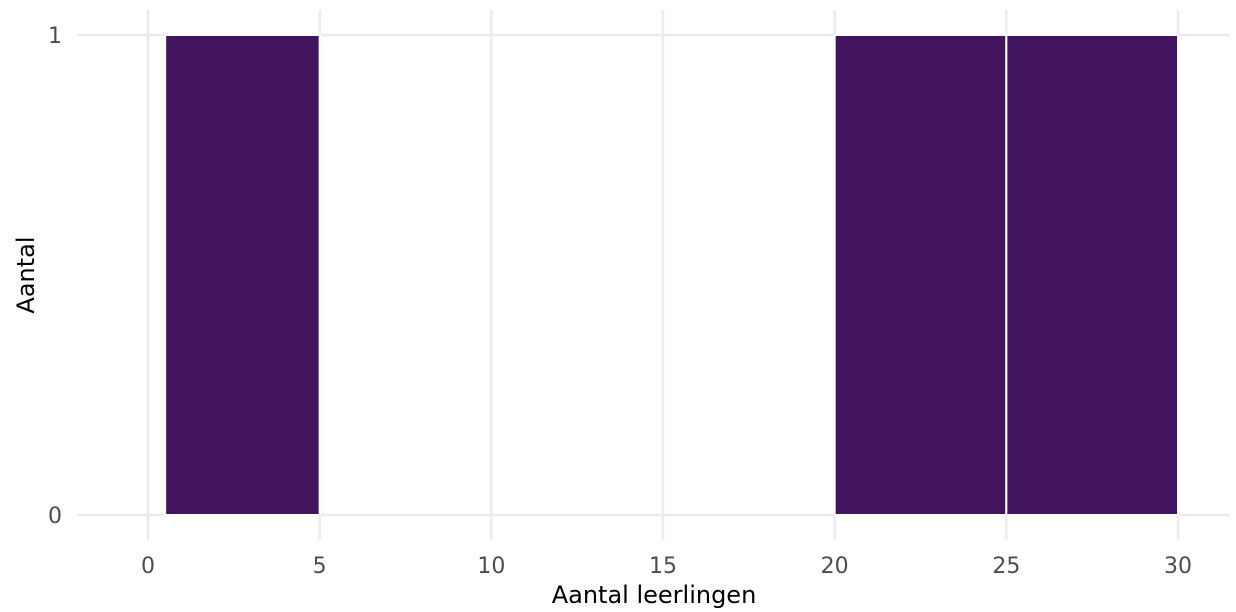 Image resolution: width=1236 pixels, height=612 pixels. Describe the element at coordinates (320, 566) in the screenshot. I see `x-tick-label: 5` at that location.